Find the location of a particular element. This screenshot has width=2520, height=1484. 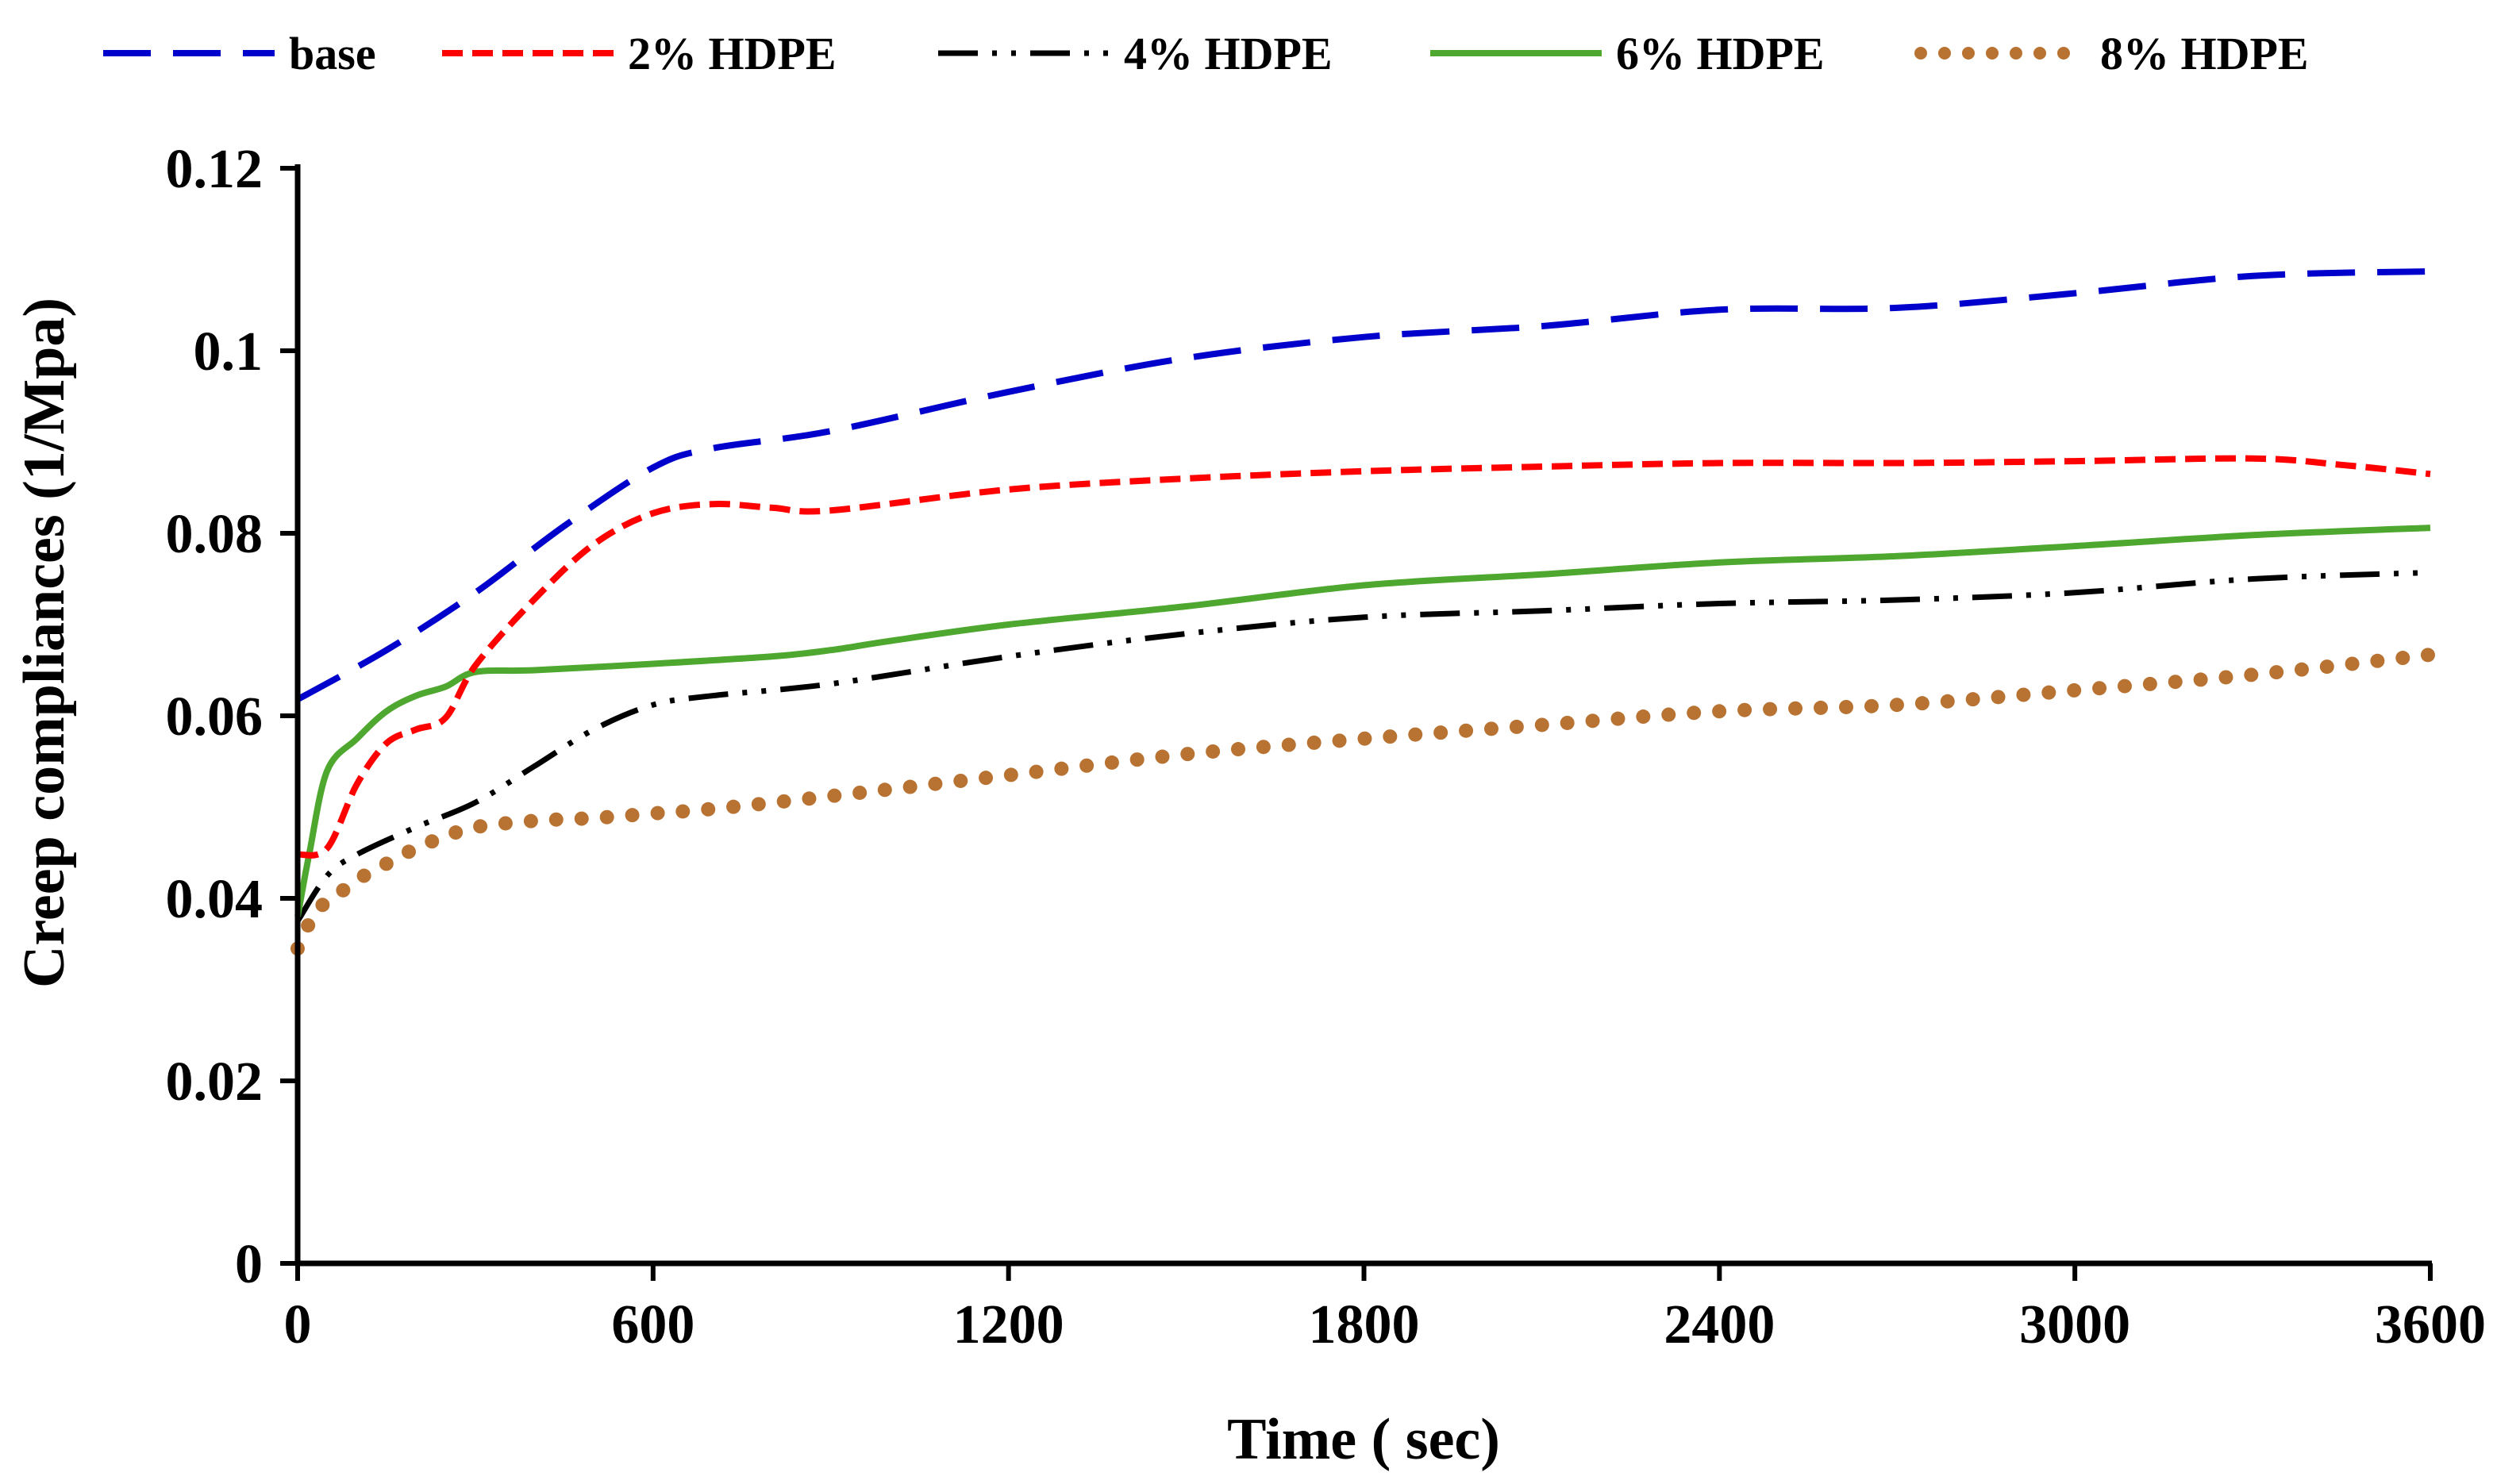

x-tick-label: 1200 is located at coordinates (1008, 1324).